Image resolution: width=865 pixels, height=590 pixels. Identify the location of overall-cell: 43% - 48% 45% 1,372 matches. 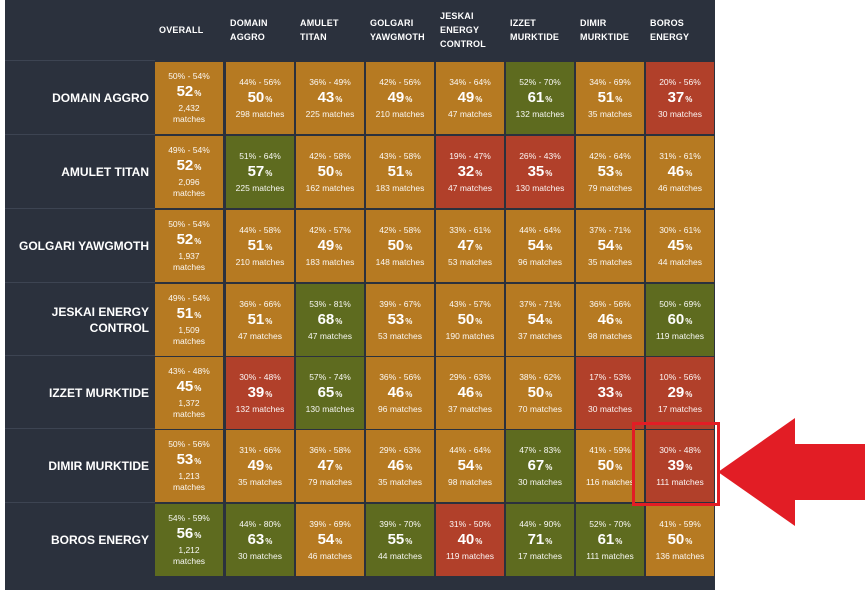
(189, 393).